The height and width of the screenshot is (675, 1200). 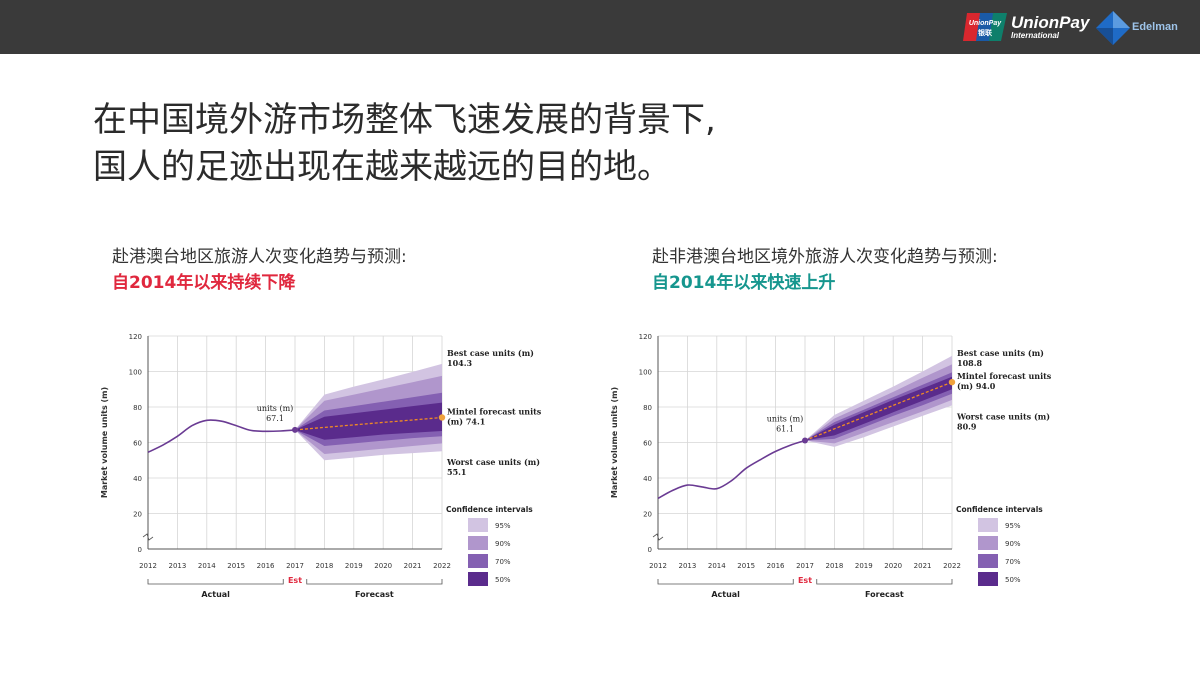 What do you see at coordinates (456, 472) in the screenshot?
I see `worst-case-value: 55.1` at bounding box center [456, 472].